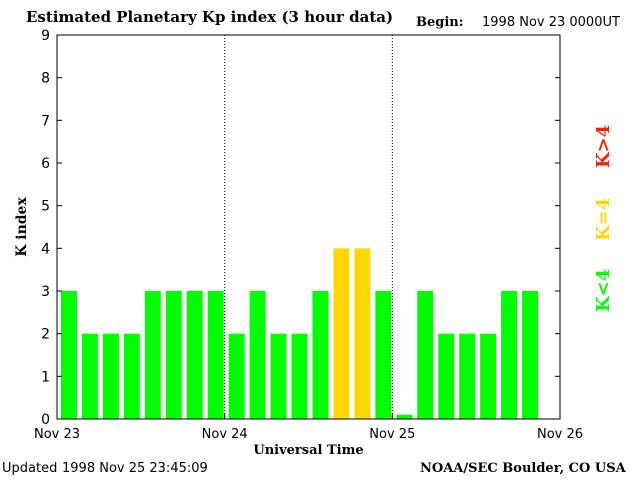  What do you see at coordinates (45, 79) in the screenshot?
I see `y-tick-label: 8` at bounding box center [45, 79].